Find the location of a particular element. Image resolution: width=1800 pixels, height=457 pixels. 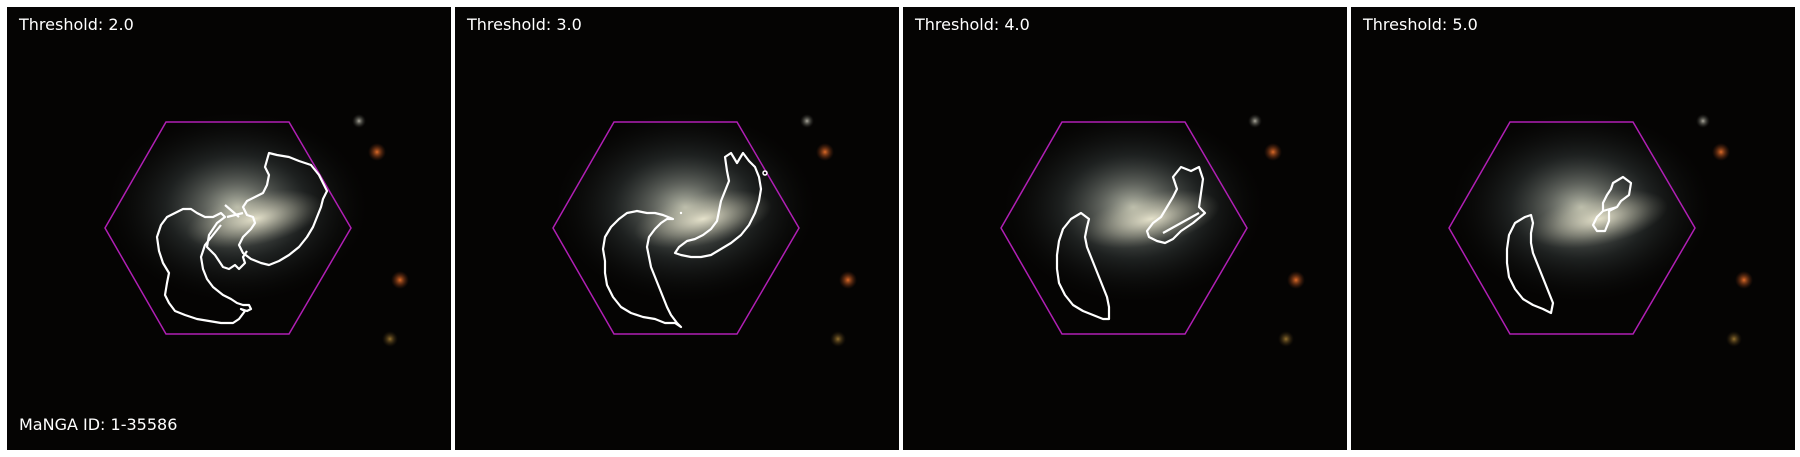

threshold-label: Threshold: 5.0 is located at coordinates (1420, 24).